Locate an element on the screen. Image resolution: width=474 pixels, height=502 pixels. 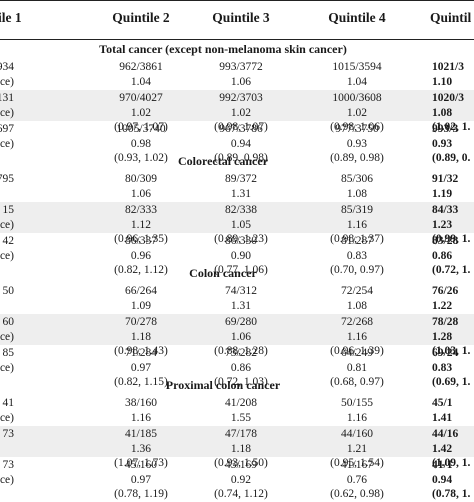
table-cell-c1: 41 ence) is located at coordinates (7, 418).